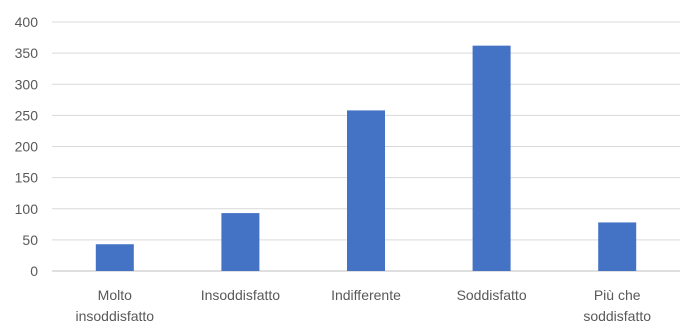 Image resolution: width=691 pixels, height=331 pixels. I want to click on y-tick-label: 50, so click(30, 240).